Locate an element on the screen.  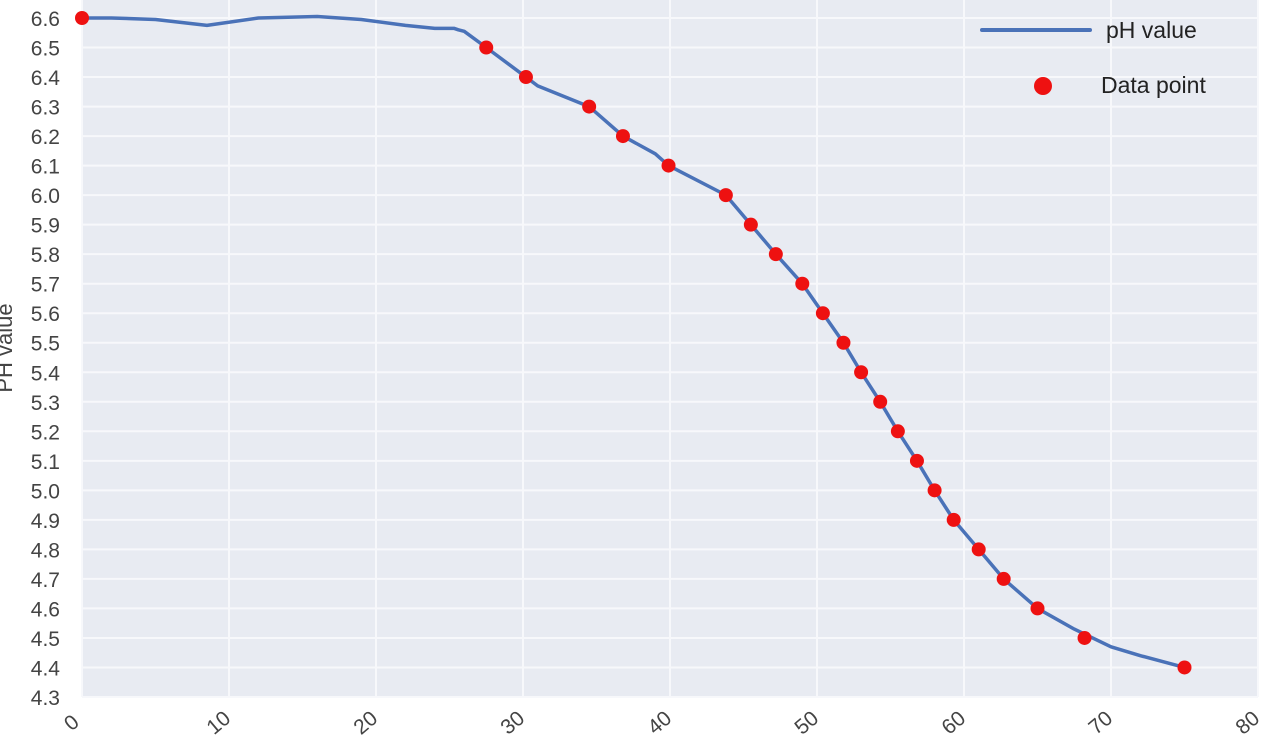
y-tick-label: 6.1 is located at coordinates (45, 167).